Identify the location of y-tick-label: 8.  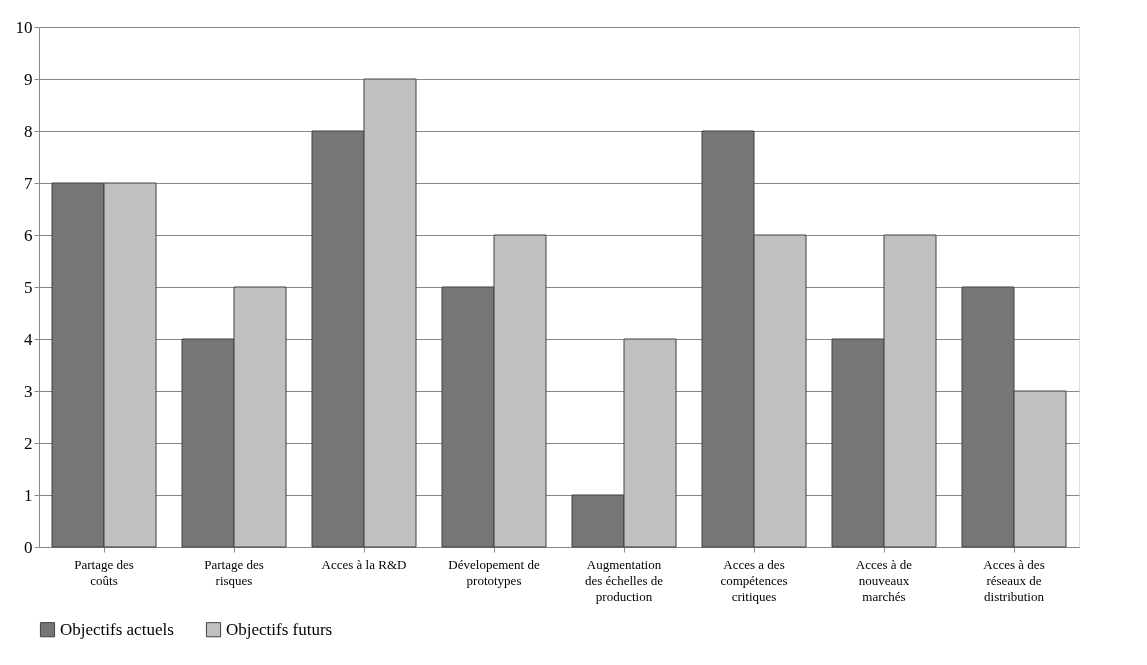
(28, 131).